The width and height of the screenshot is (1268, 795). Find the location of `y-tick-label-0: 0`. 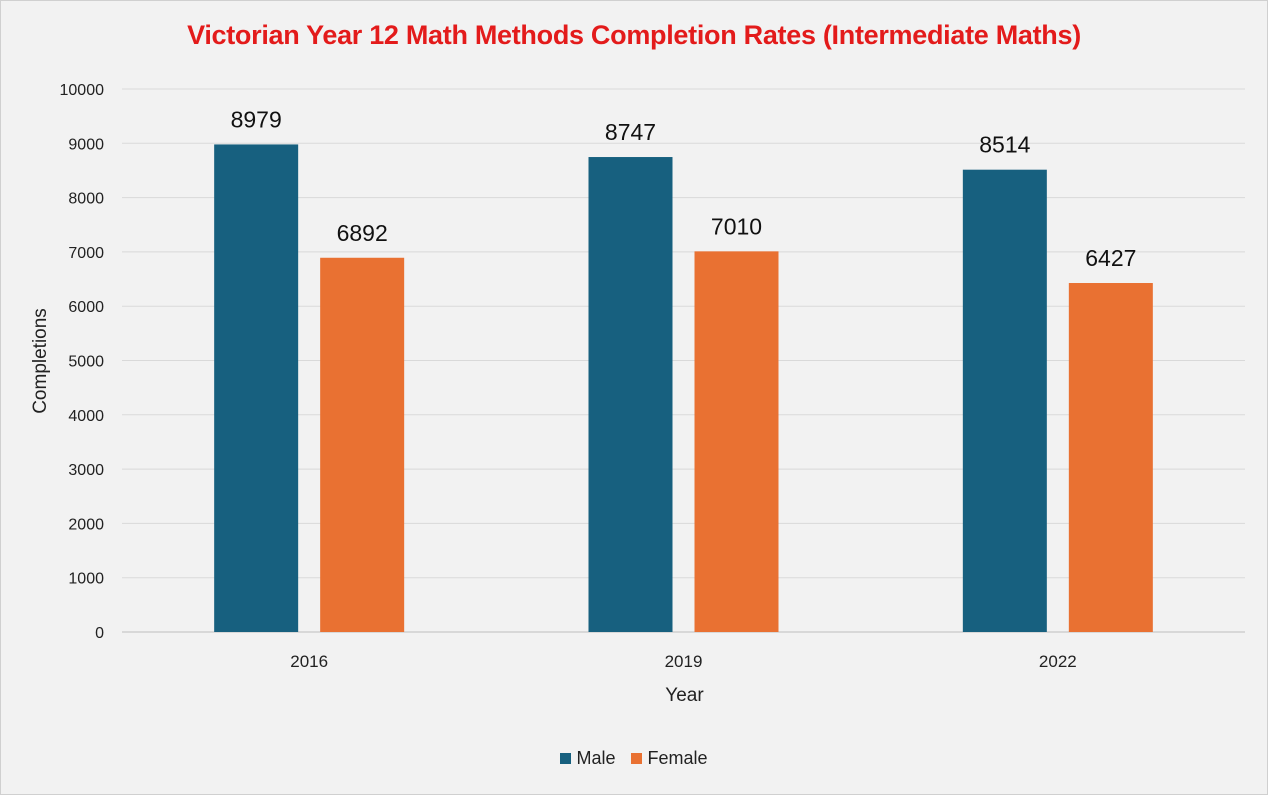

y-tick-label-0: 0 is located at coordinates (99, 633).